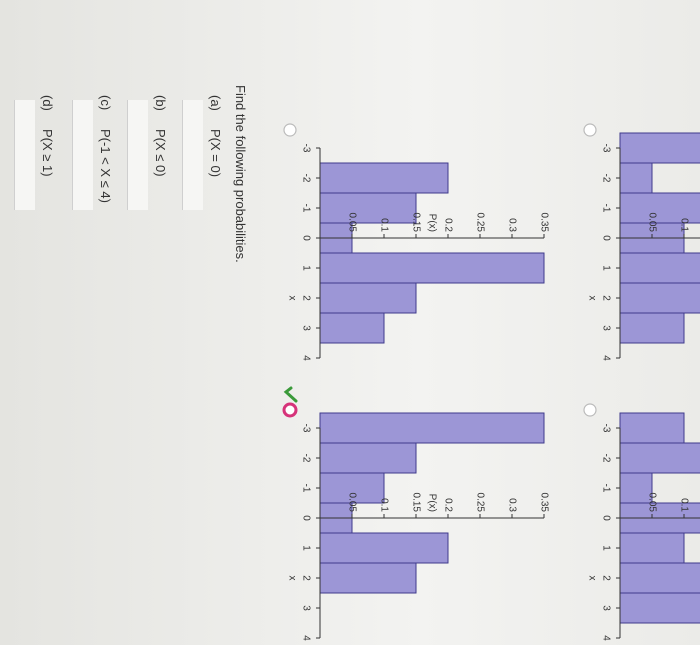 The image size is (700, 645). I want to click on question: (b) P(X ≤ 0), so click(160, 136).